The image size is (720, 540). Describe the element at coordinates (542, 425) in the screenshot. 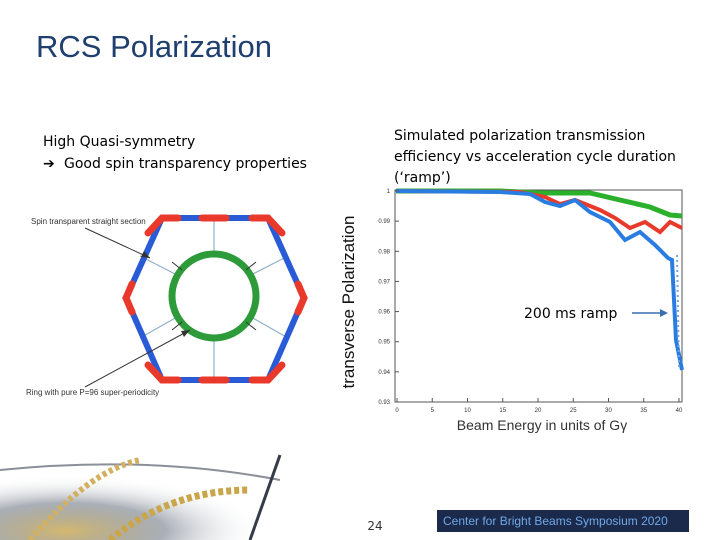

I see `x-axis-label: Beam Energy in units of Gγ` at that location.